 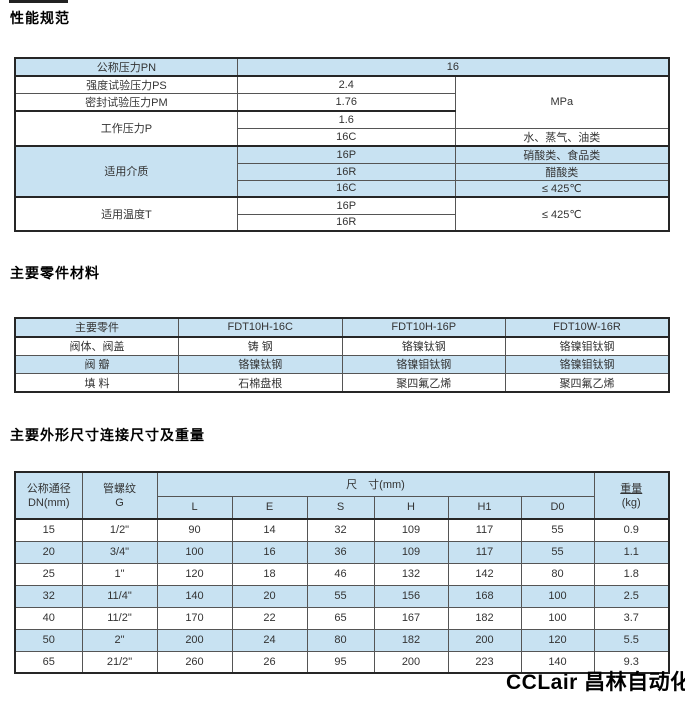 I want to click on row-label-cell: 工作压力P, so click(x=126, y=128).